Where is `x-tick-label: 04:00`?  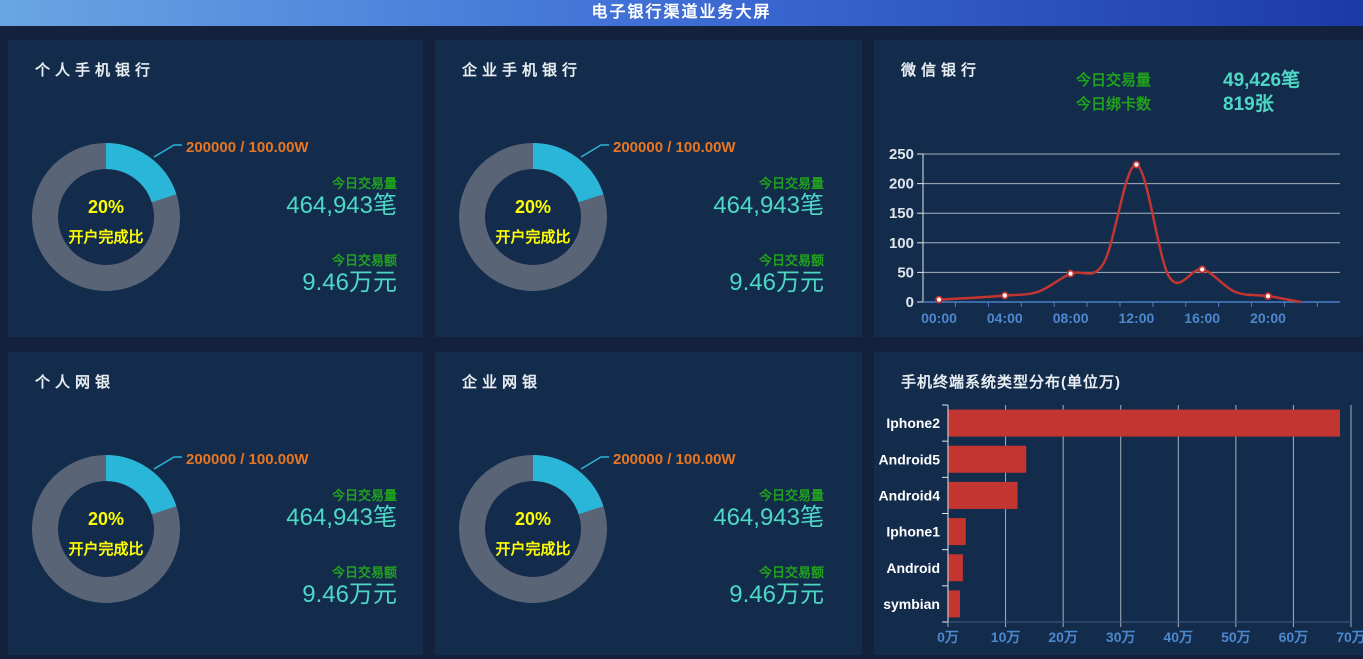
x-tick-label: 04:00 is located at coordinates (1005, 318).